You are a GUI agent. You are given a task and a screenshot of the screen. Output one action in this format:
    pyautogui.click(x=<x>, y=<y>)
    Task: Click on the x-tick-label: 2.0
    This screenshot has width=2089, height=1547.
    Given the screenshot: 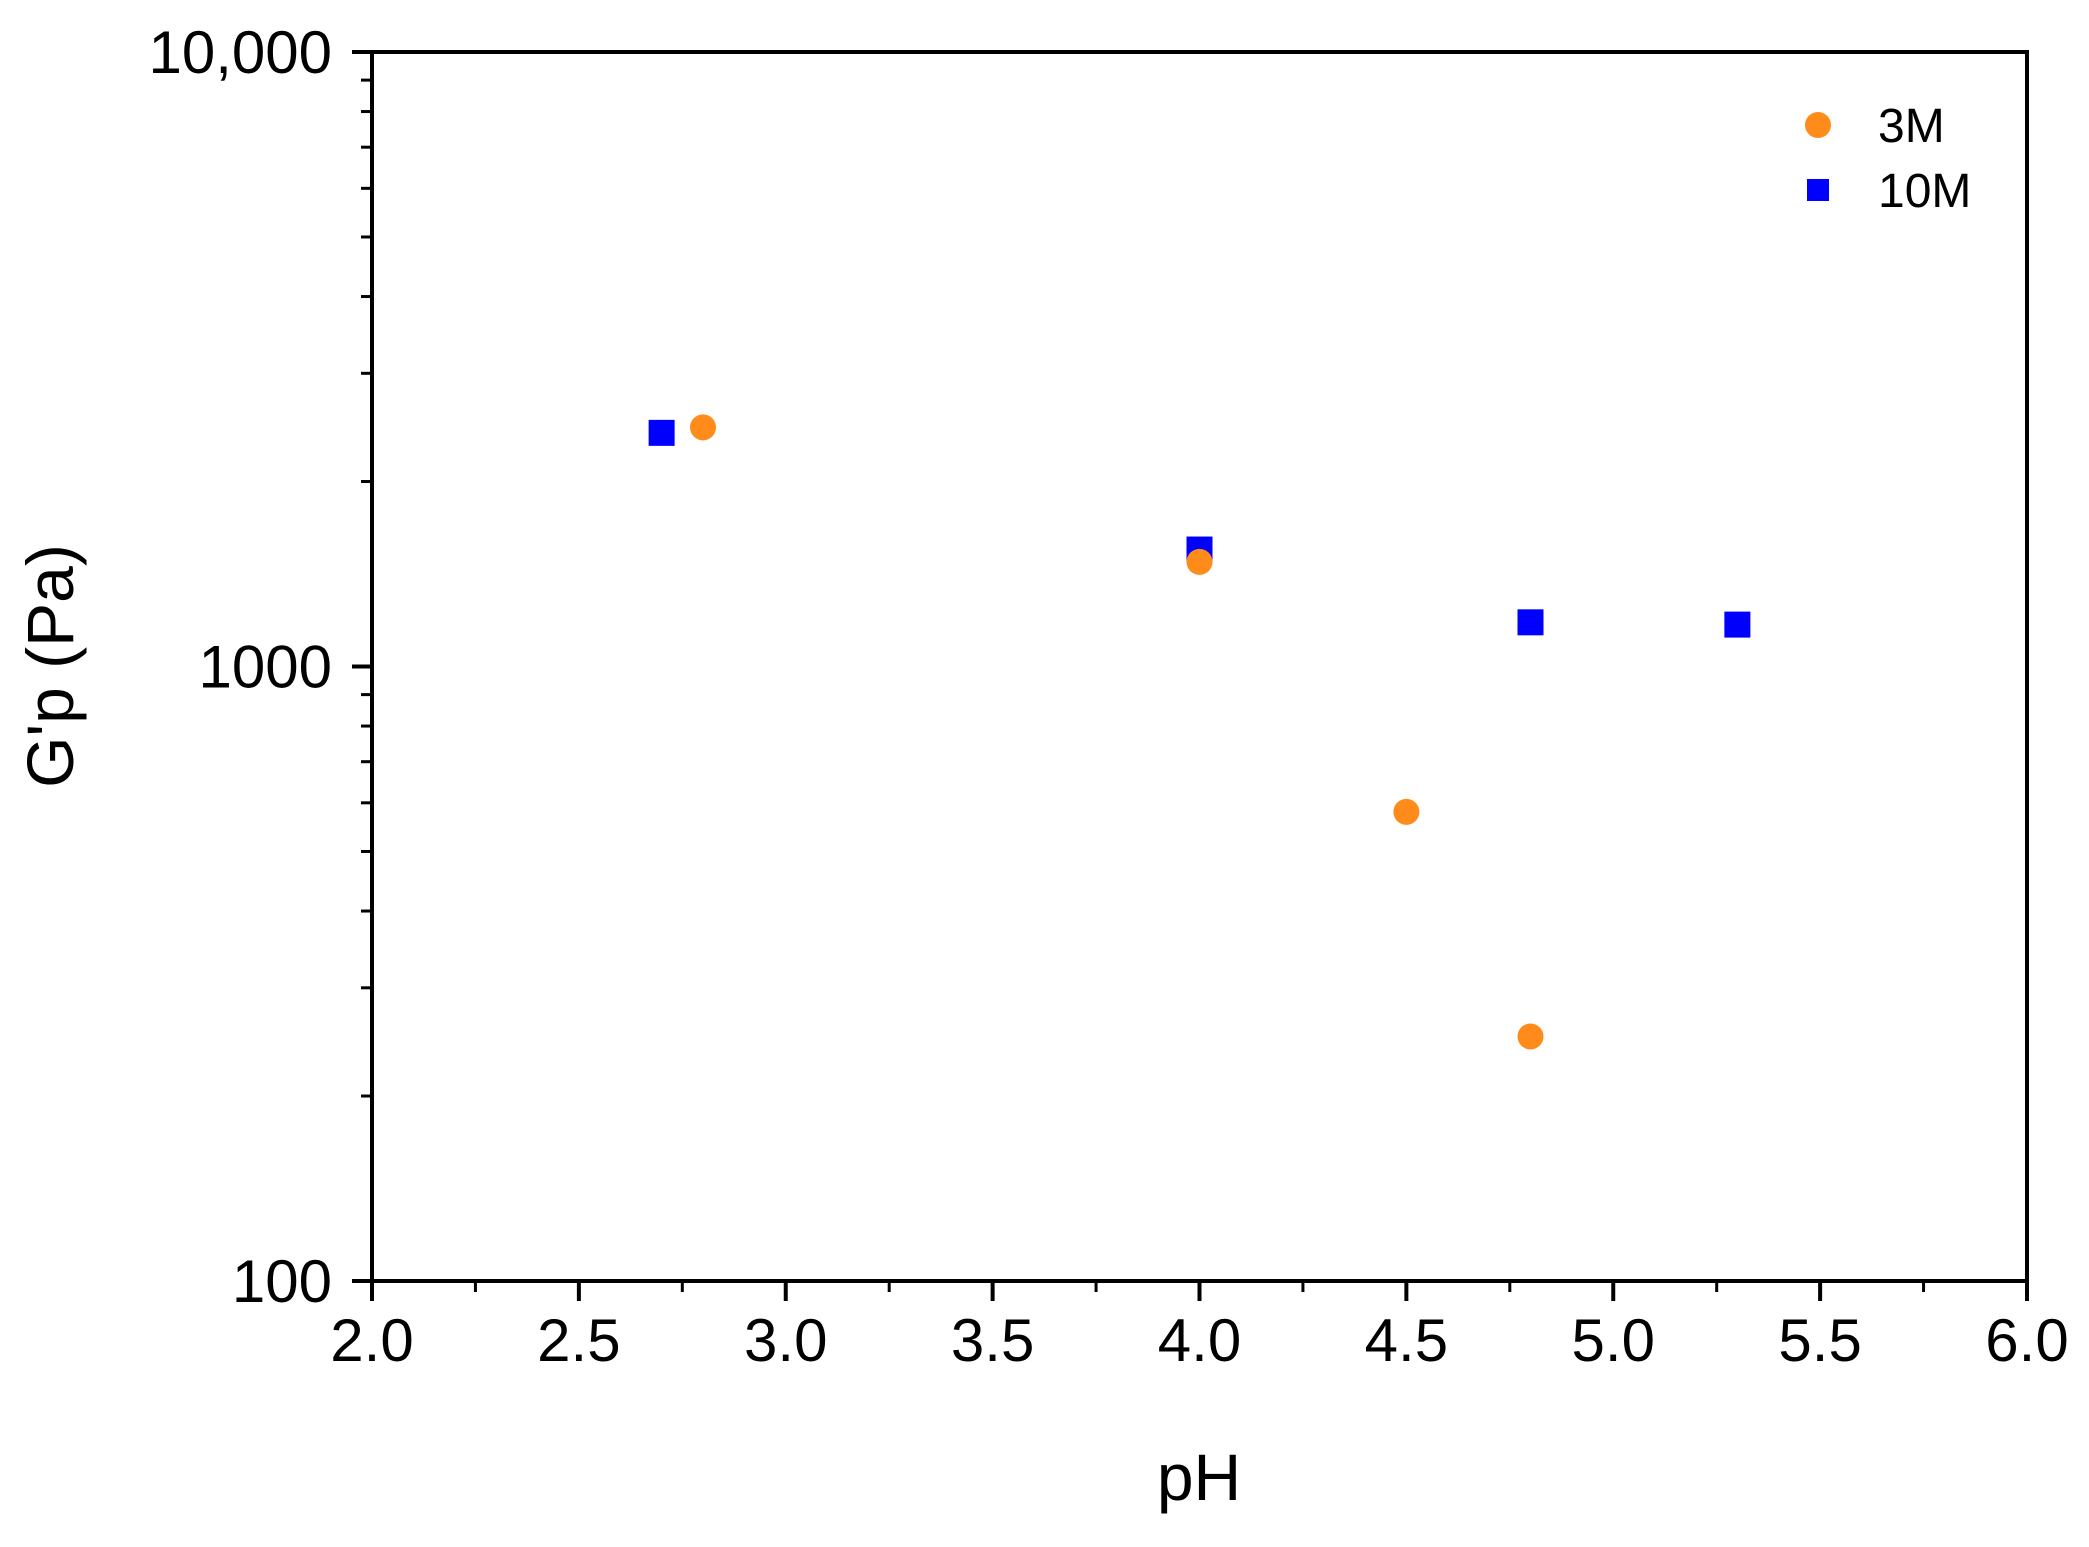 What is the action you would take?
    pyautogui.click(x=371, y=1340)
    